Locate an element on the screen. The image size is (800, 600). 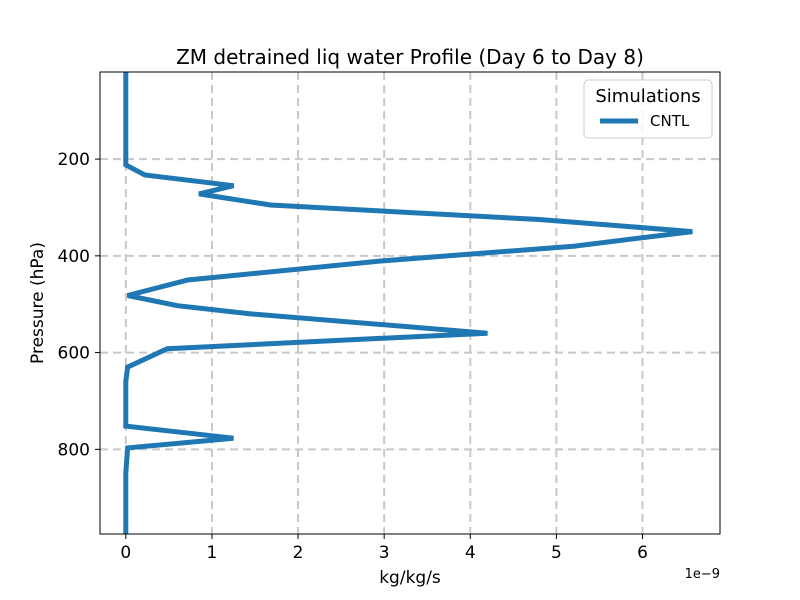
x-axis-offset-label: 1e−9 is located at coordinates (702, 574).